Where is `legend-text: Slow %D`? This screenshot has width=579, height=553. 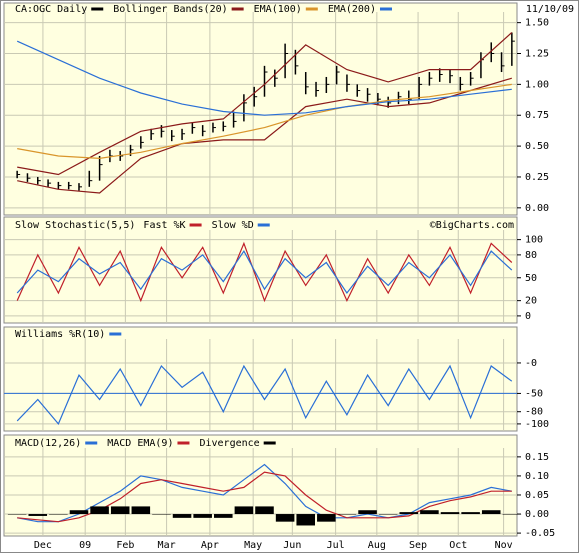
legend-text: Slow %D is located at coordinates (233, 225).